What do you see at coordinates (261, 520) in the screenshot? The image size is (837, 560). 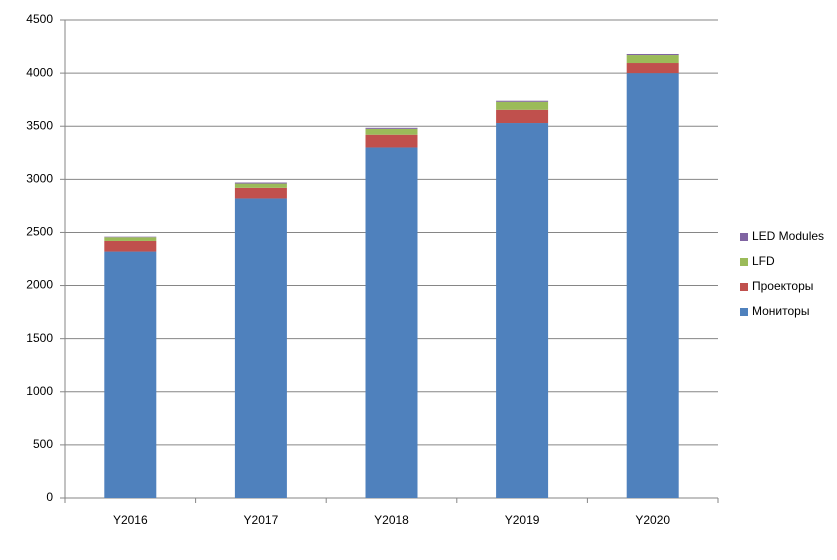 I see `x-tick-label: Y2017` at bounding box center [261, 520].